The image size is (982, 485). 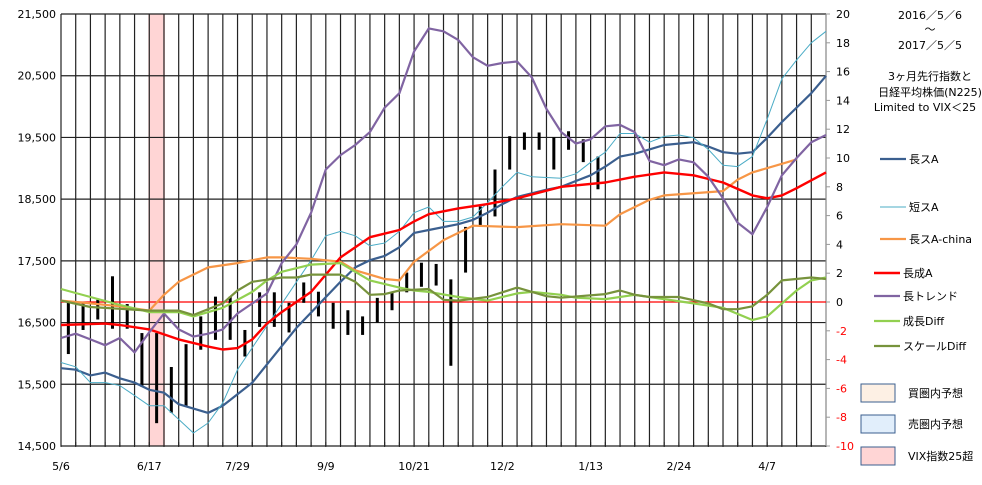 I want to click on legend-label: 長トレンド, so click(x=930, y=296).